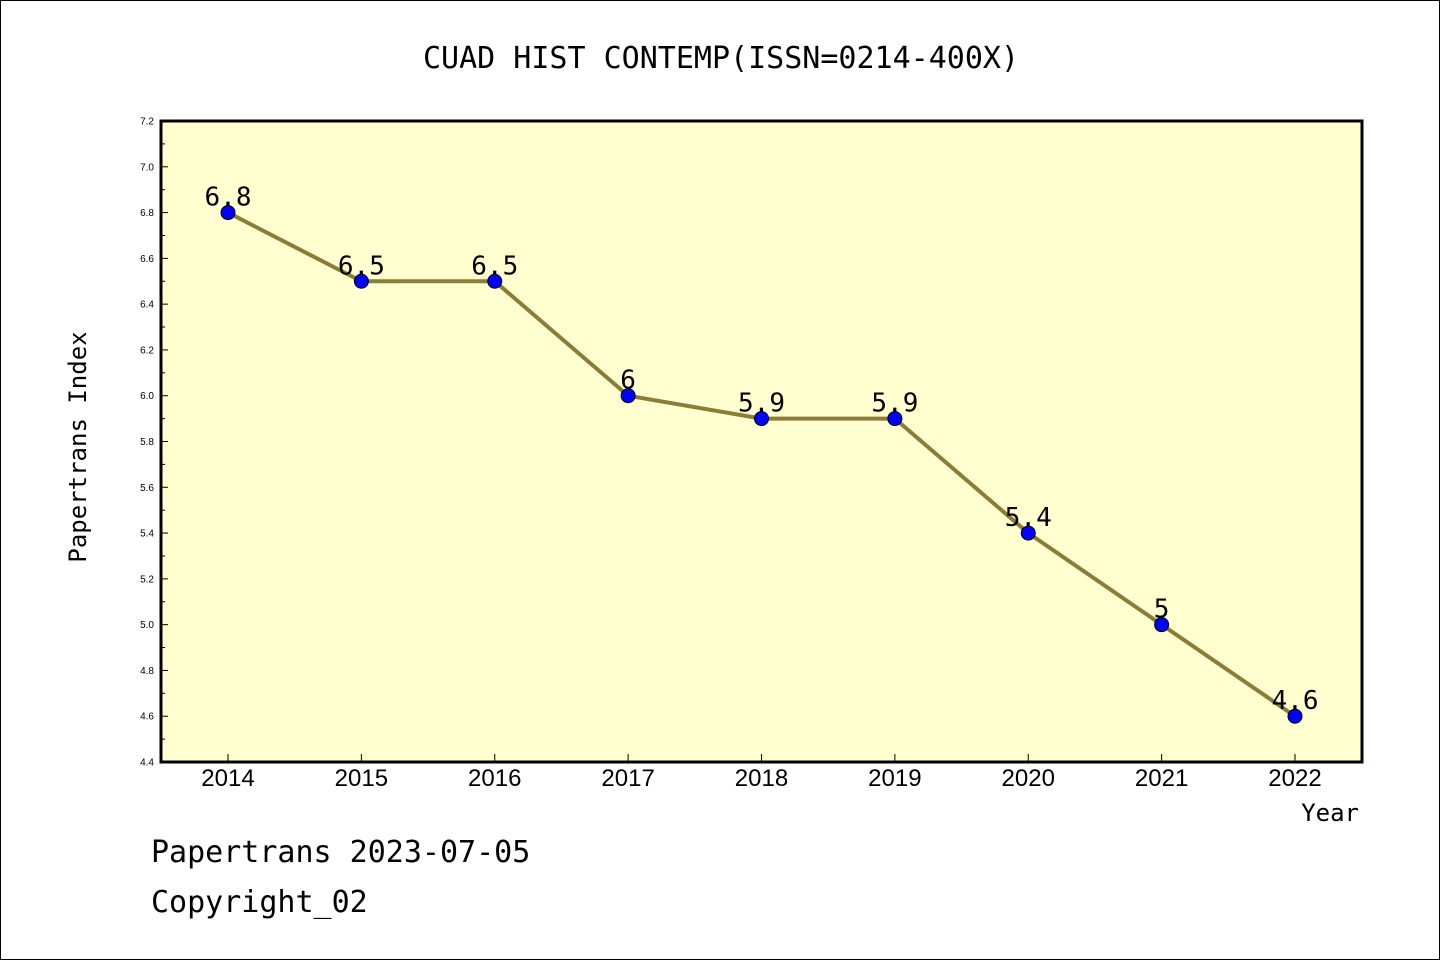 The width and height of the screenshot is (1440, 960). What do you see at coordinates (1294, 778) in the screenshot?
I see `x-tick-label: 2022` at bounding box center [1294, 778].